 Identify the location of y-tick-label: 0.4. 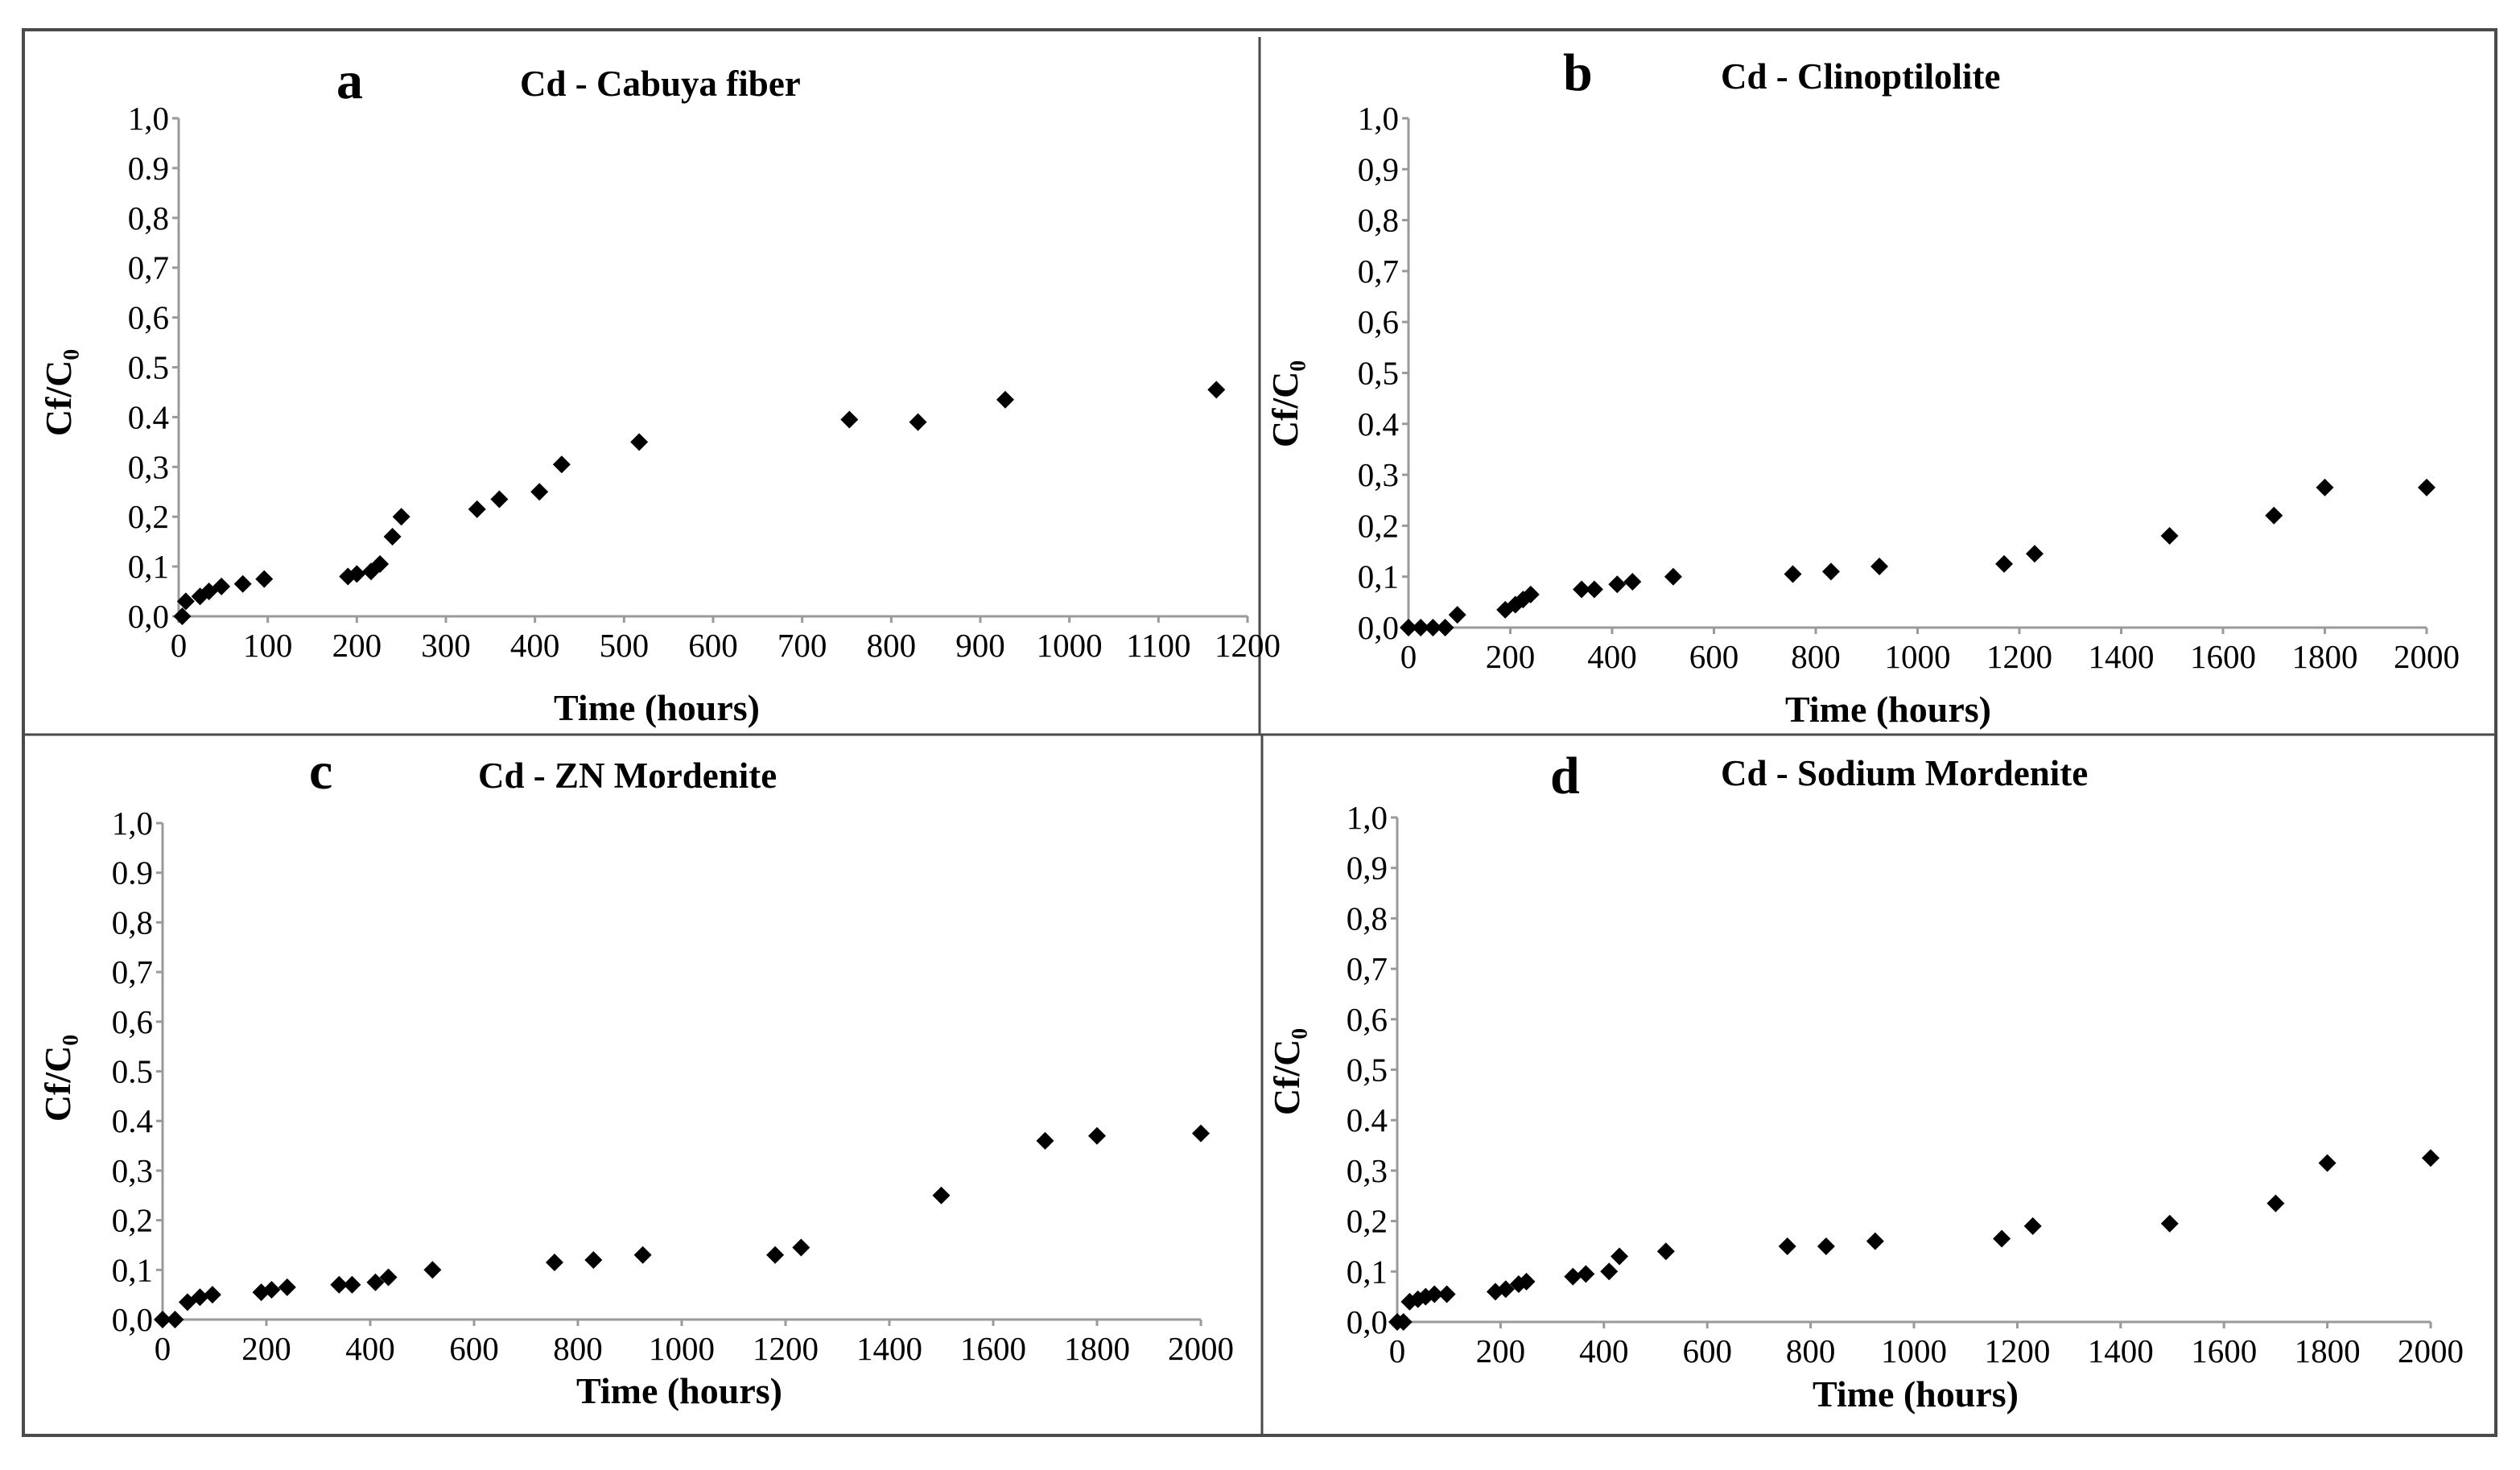
(1378, 424).